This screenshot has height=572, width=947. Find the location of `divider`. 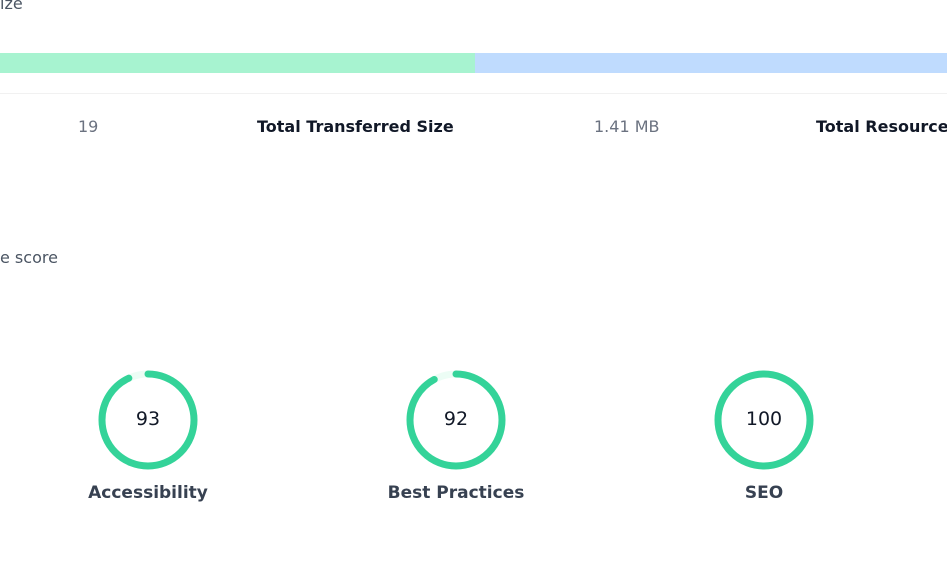

divider is located at coordinates (473, 93).